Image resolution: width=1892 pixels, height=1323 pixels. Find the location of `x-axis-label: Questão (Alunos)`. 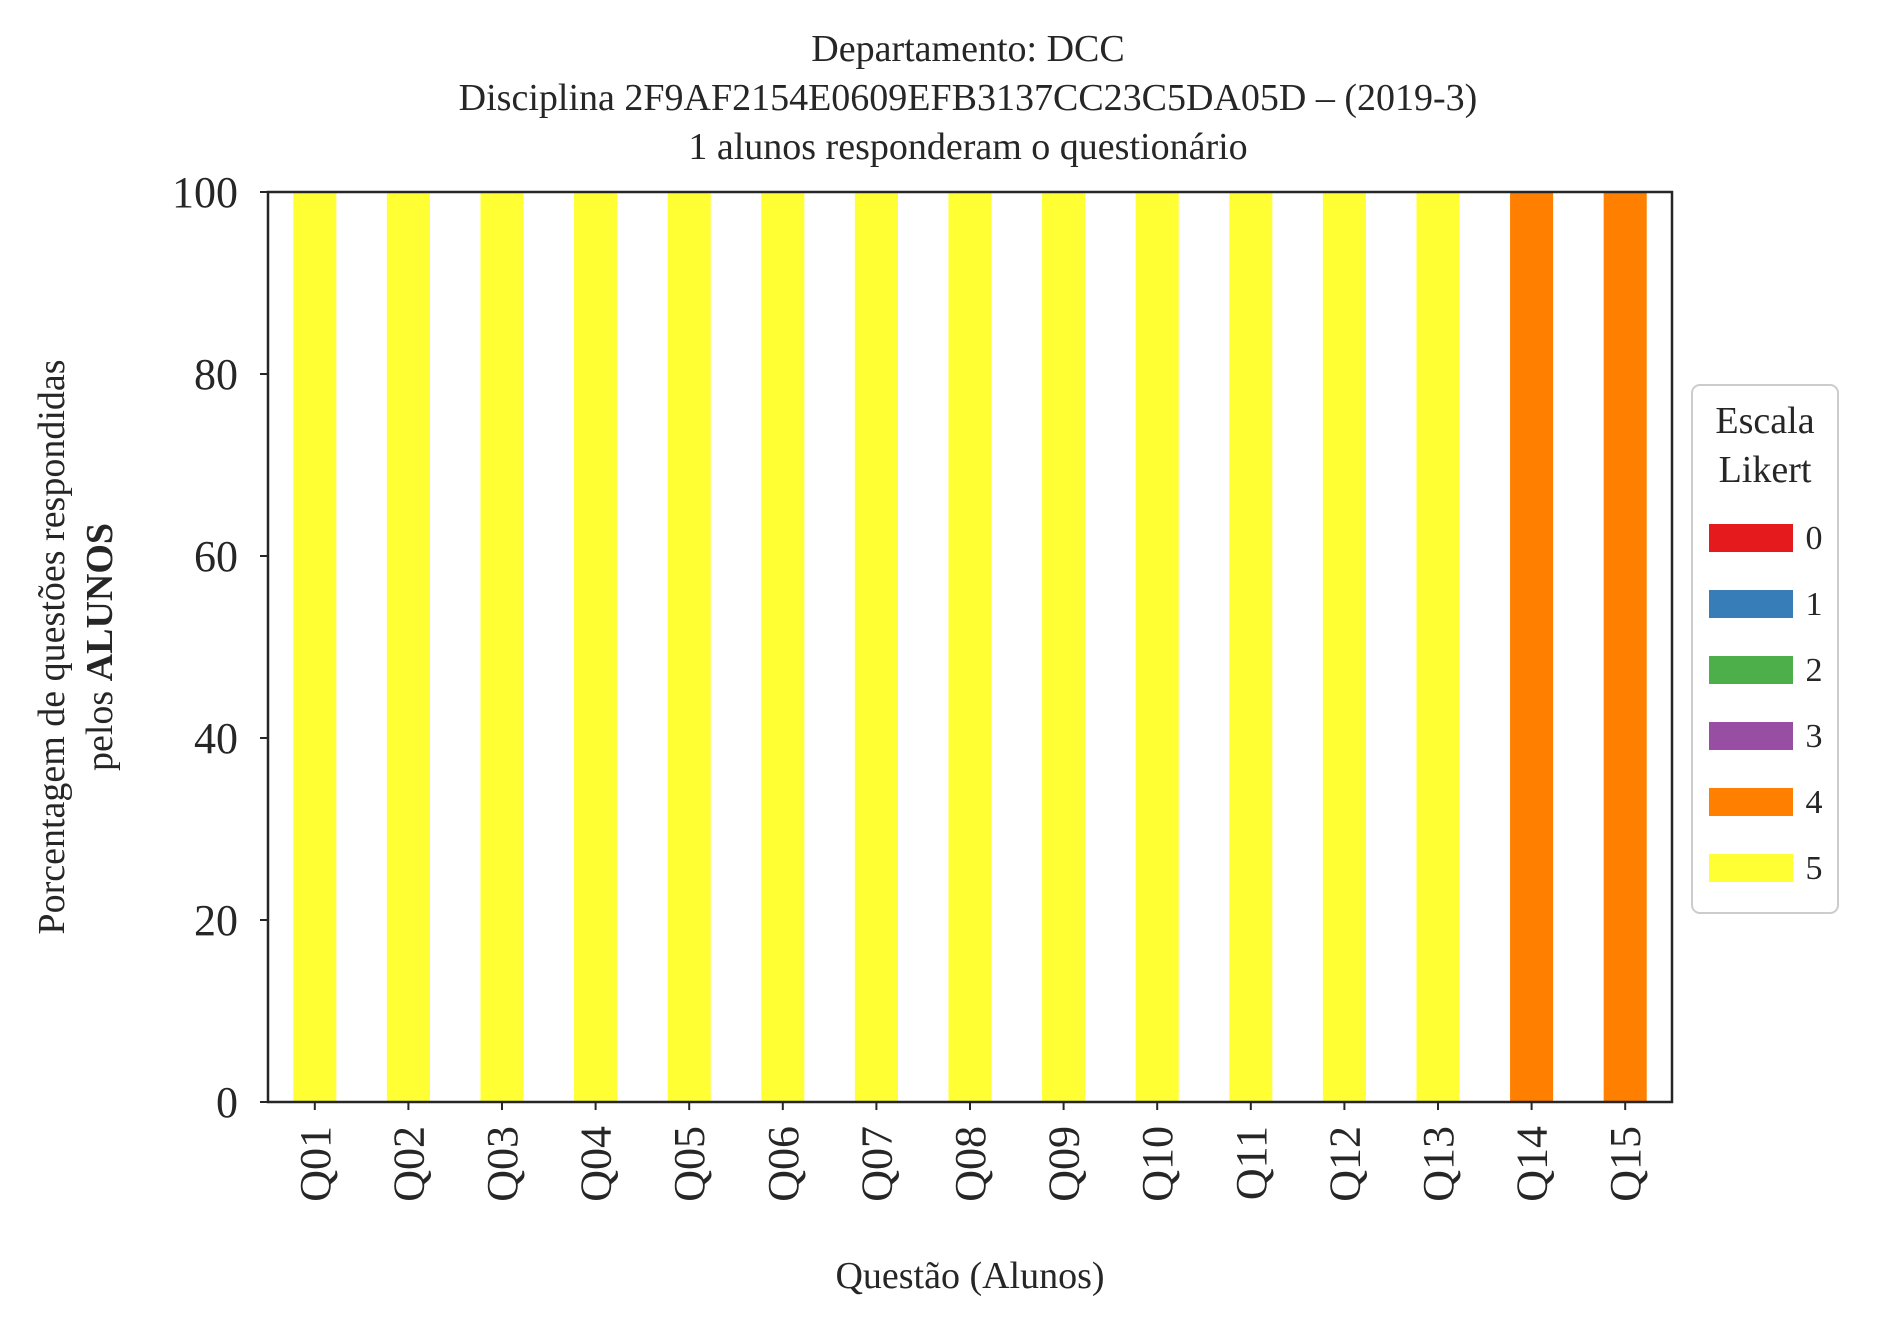

x-axis-label: Questão (Alunos) is located at coordinates (969, 1276).